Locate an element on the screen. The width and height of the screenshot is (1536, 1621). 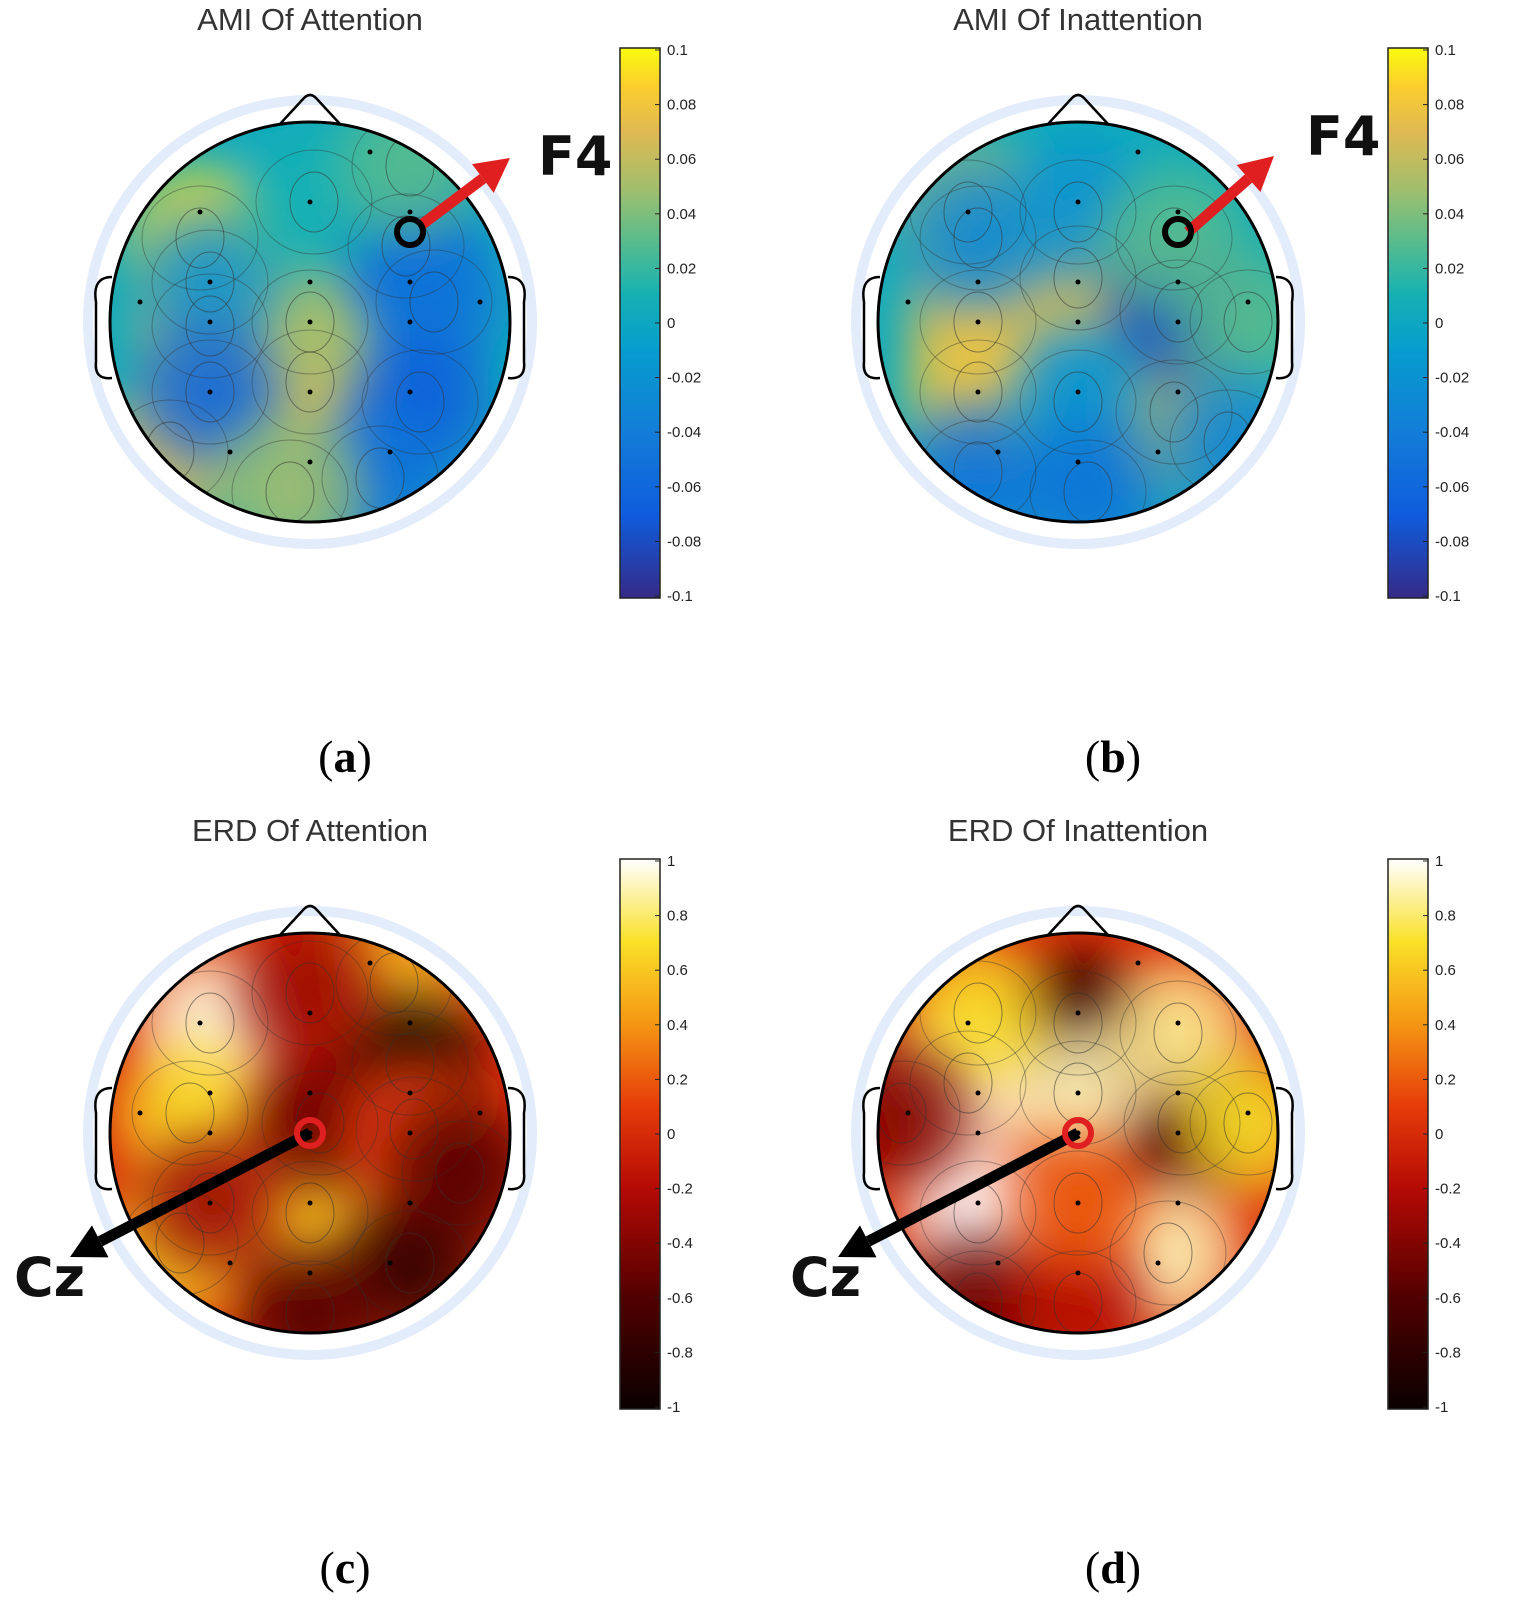
colorbar-tick-label: -0.02 is located at coordinates (1452, 378).